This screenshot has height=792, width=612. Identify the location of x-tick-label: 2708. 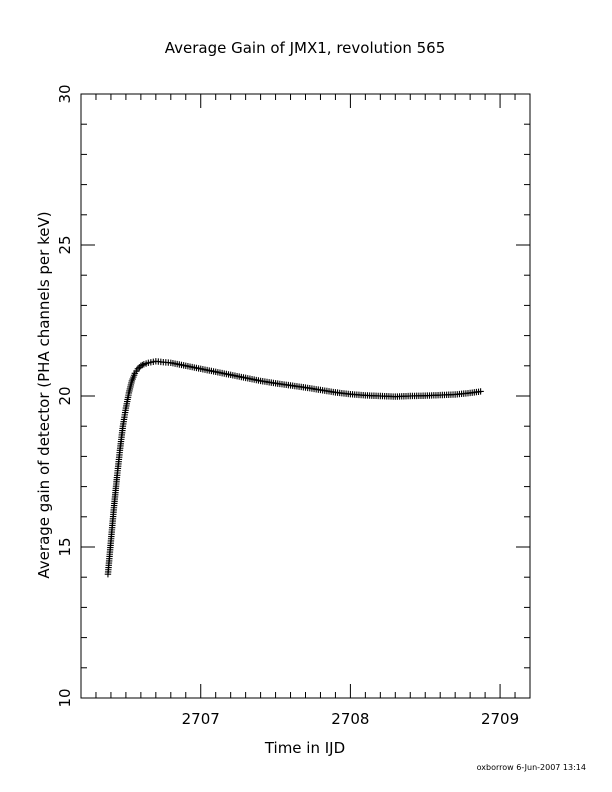
(350, 719).